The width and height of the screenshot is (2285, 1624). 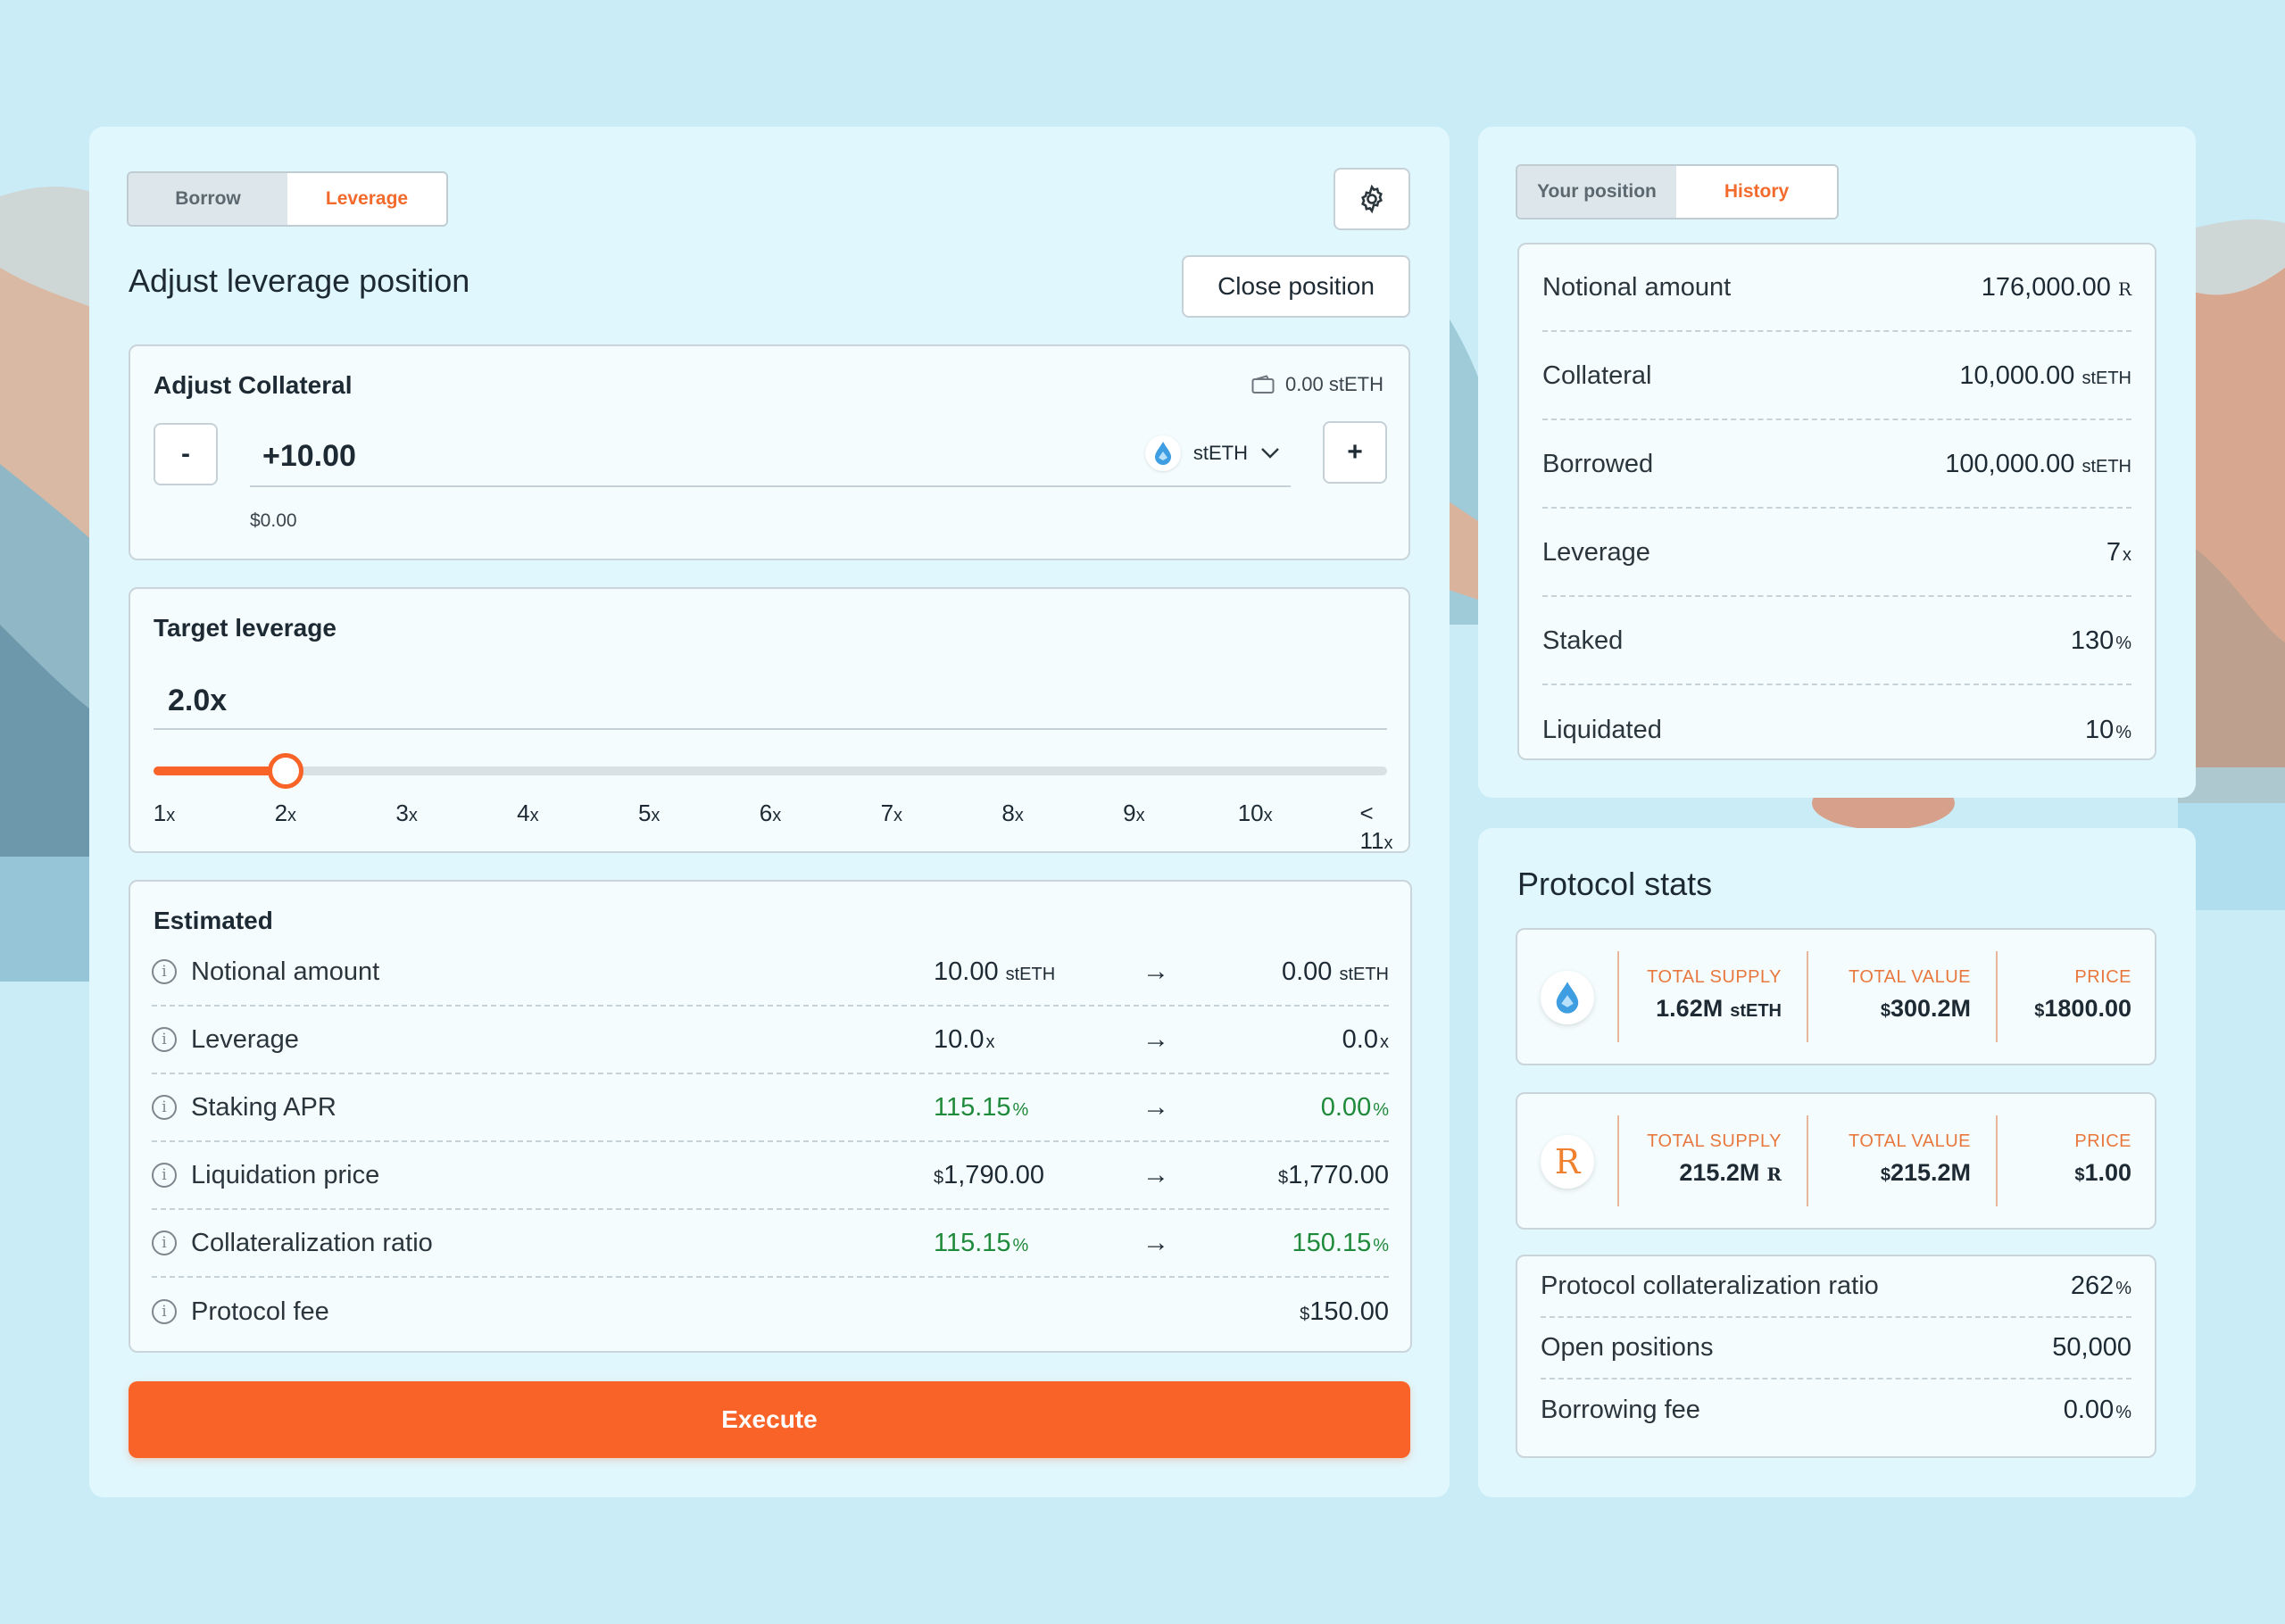 What do you see at coordinates (981, 1108) in the screenshot?
I see `estimated-from-value: 115.15%` at bounding box center [981, 1108].